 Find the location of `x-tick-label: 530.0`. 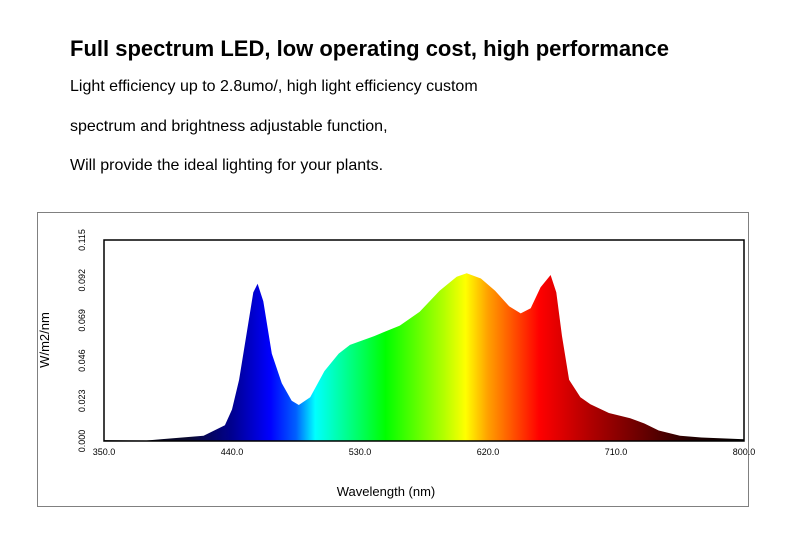

x-tick-label: 530.0 is located at coordinates (360, 452).